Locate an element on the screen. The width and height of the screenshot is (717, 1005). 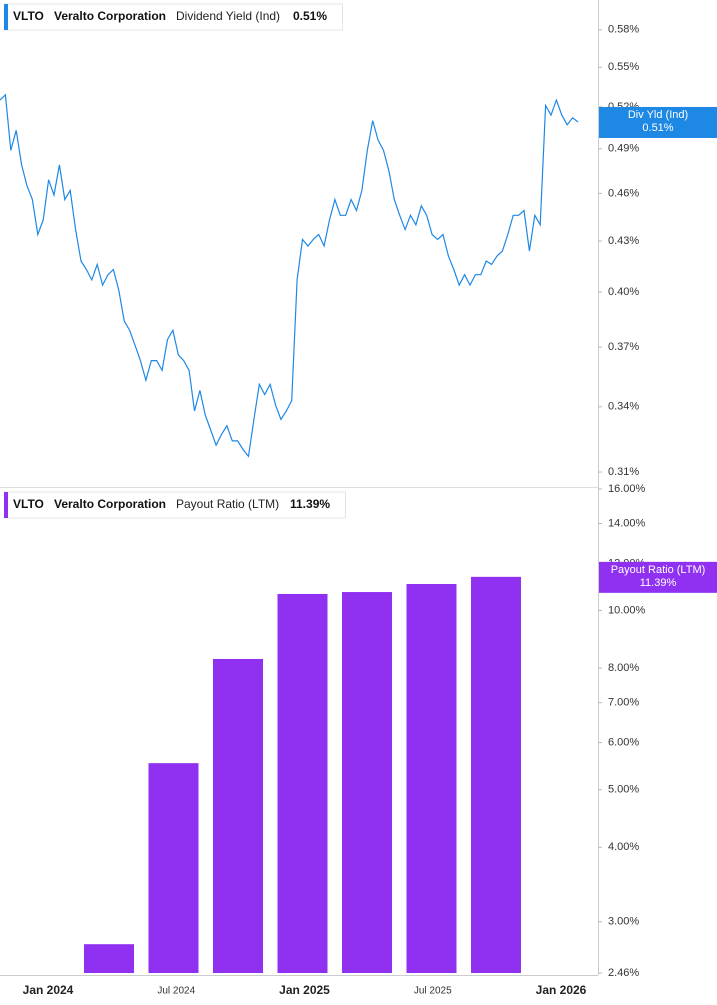
y-tick-label: 0.34% is located at coordinates (623, 407).